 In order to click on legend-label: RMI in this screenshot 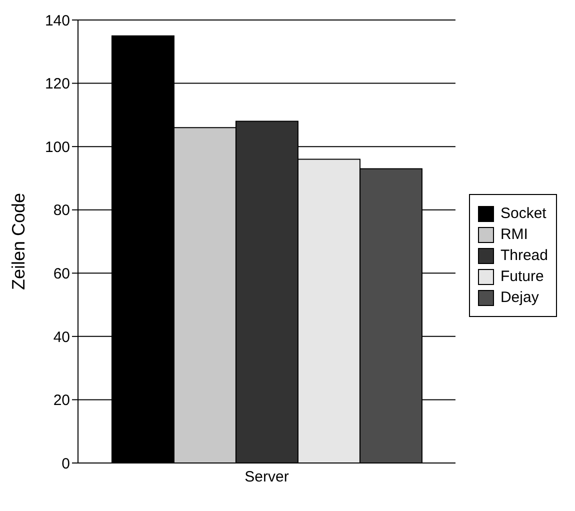, I will do `click(514, 234)`.